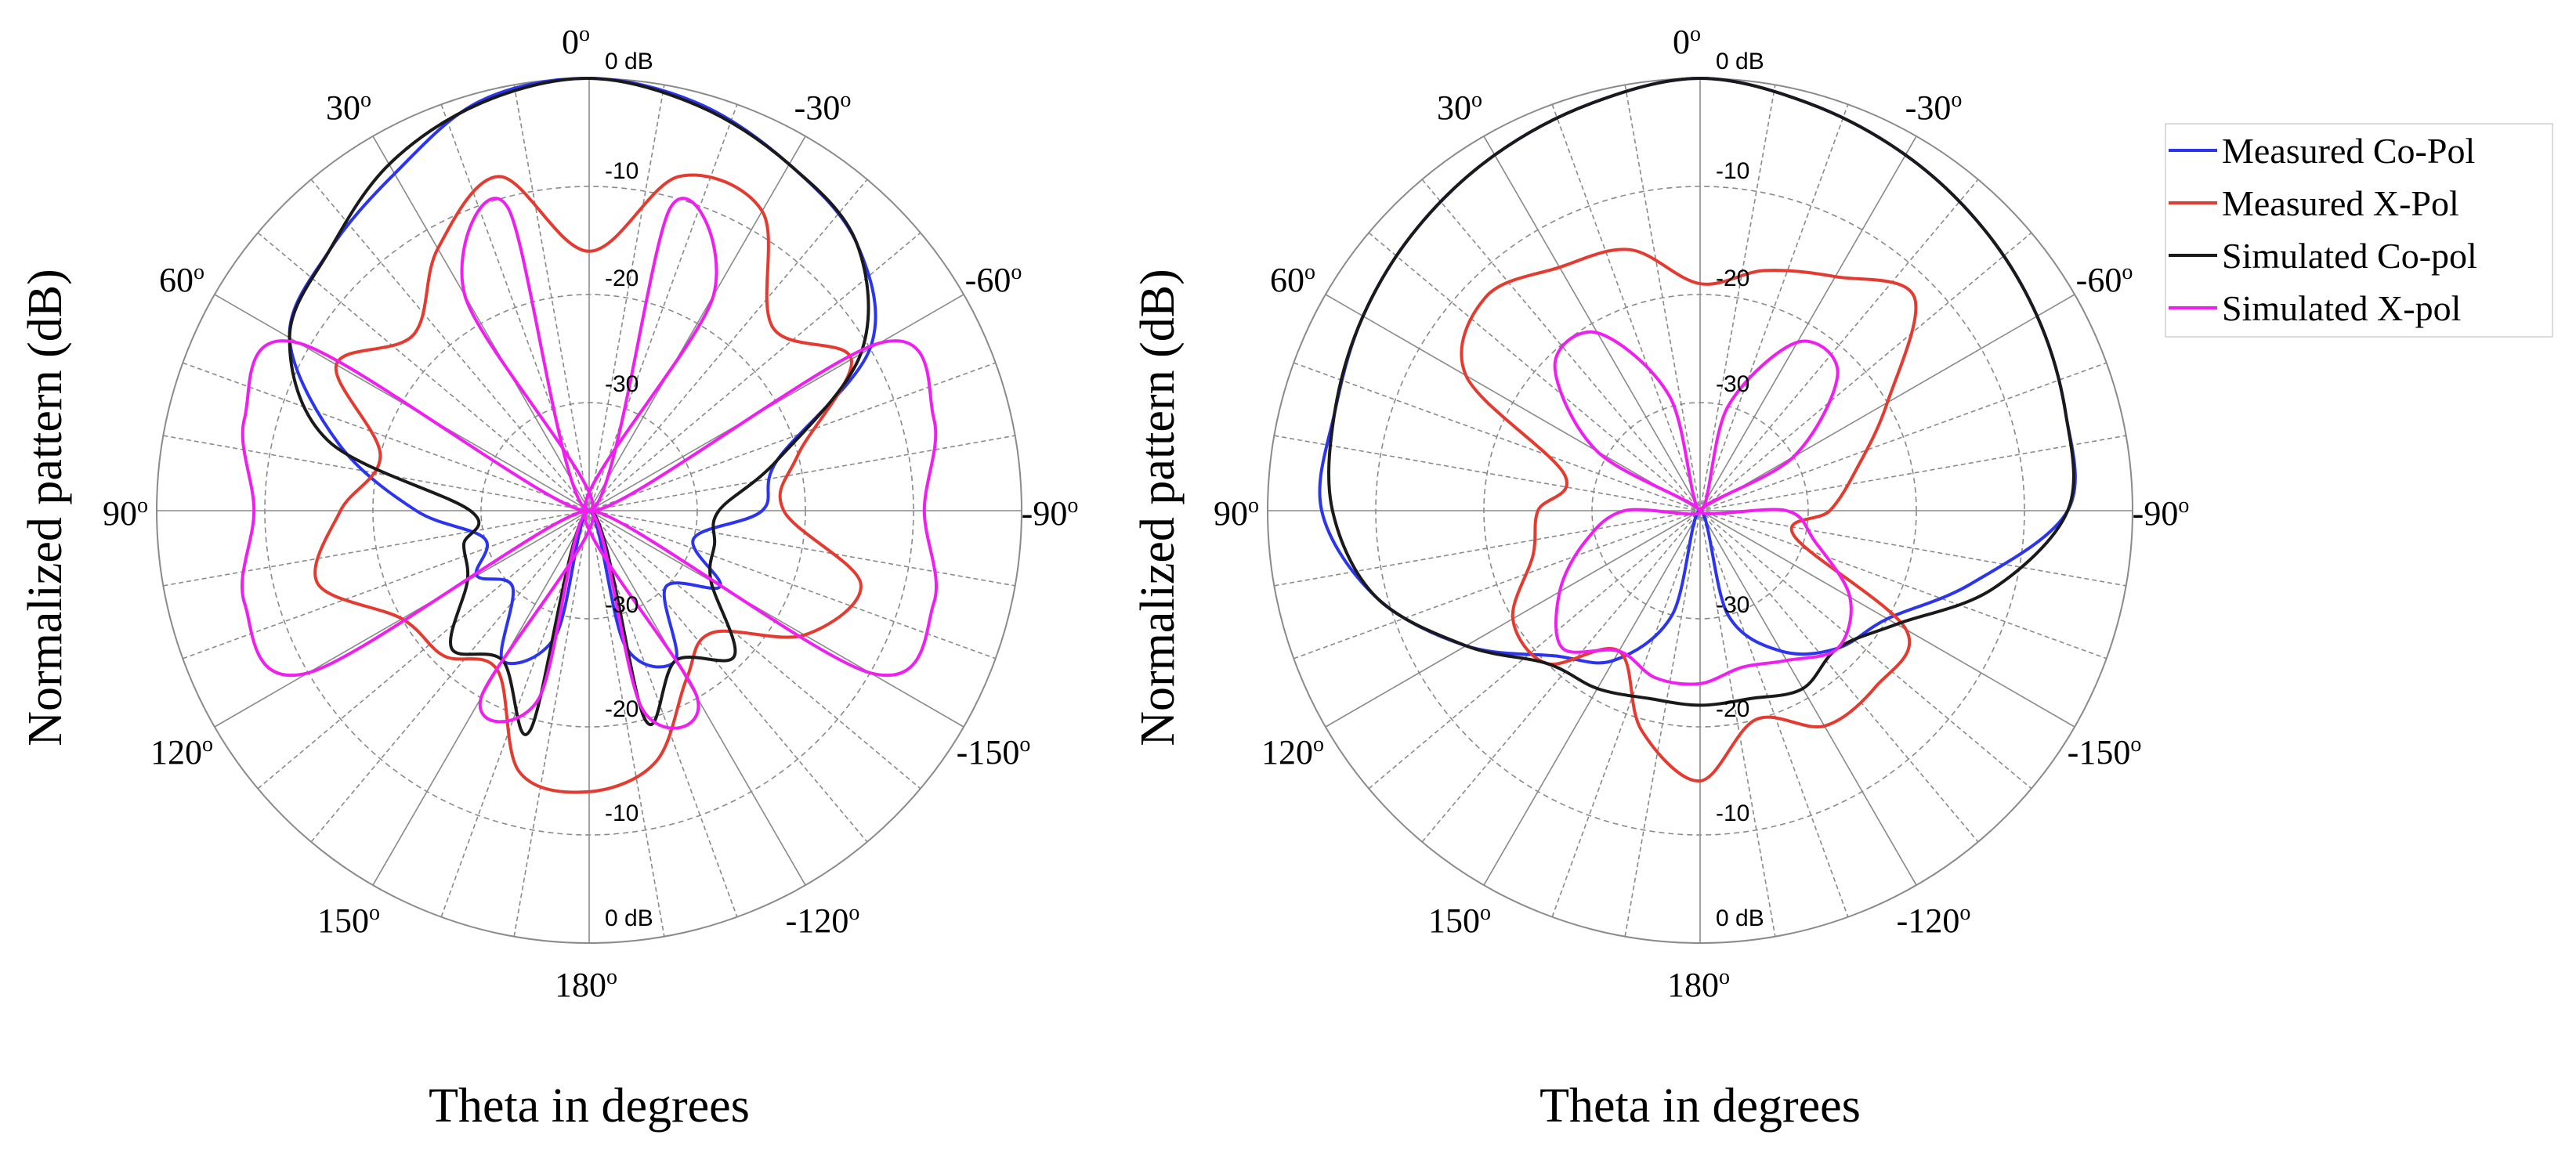  Describe the element at coordinates (1158, 507) in the screenshot. I see `y-axis-title-right: Normalized pattern (dB)` at that location.